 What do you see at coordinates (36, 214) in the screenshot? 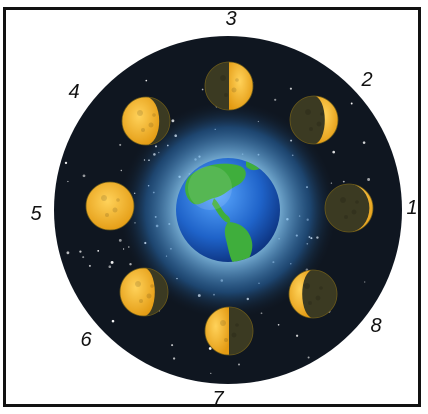
I see `phase-label-5: 5` at bounding box center [36, 214].